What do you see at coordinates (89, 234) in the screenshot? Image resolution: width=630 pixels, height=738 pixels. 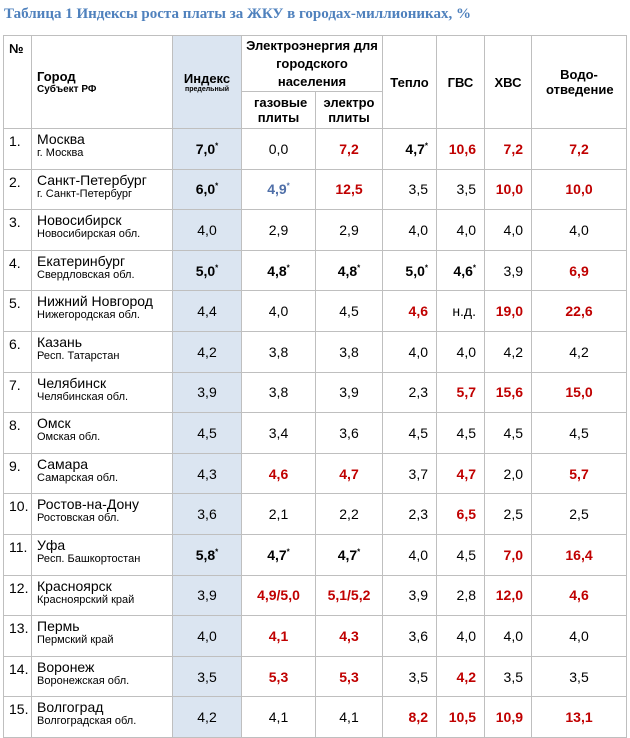 I see `region-name: Новосибирская обл.` at bounding box center [89, 234].